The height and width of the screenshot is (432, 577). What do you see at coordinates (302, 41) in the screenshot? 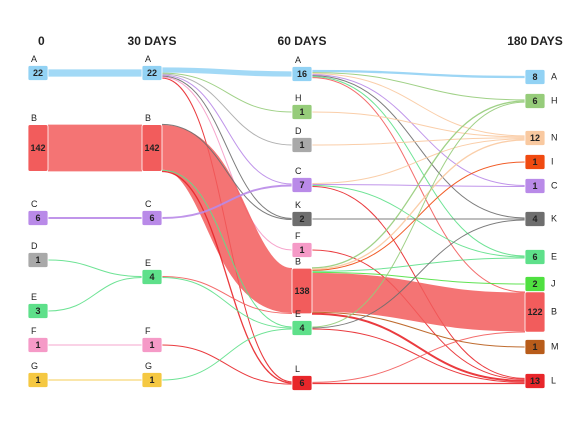
I see `stage-header: 60 DAYS` at bounding box center [302, 41].